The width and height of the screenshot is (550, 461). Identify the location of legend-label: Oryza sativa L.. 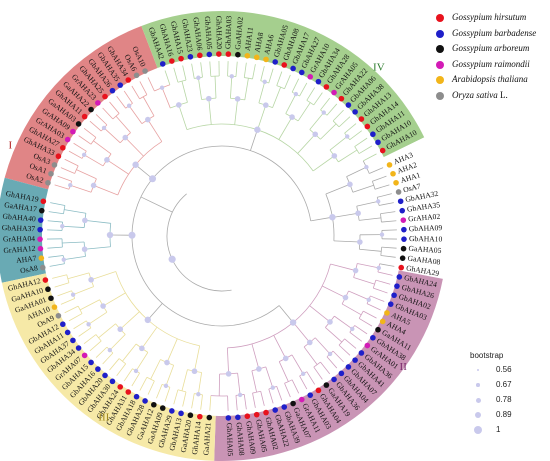
(480, 94).